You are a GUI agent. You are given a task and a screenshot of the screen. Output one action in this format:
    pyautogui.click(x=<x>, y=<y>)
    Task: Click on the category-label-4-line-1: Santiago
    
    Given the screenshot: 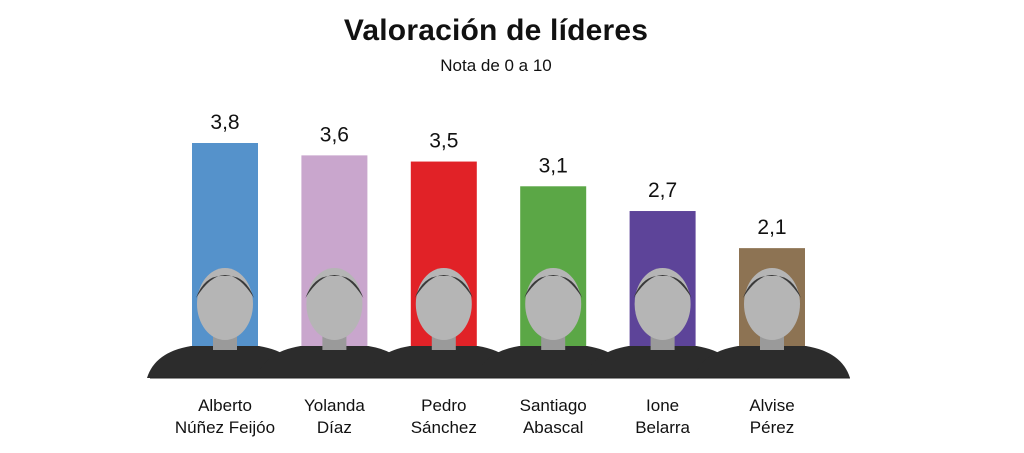 What is the action you would take?
    pyautogui.click(x=553, y=405)
    